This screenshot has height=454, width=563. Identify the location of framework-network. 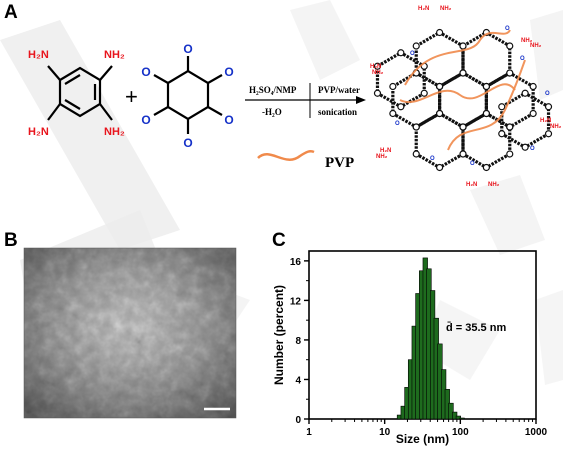
(463, 100).